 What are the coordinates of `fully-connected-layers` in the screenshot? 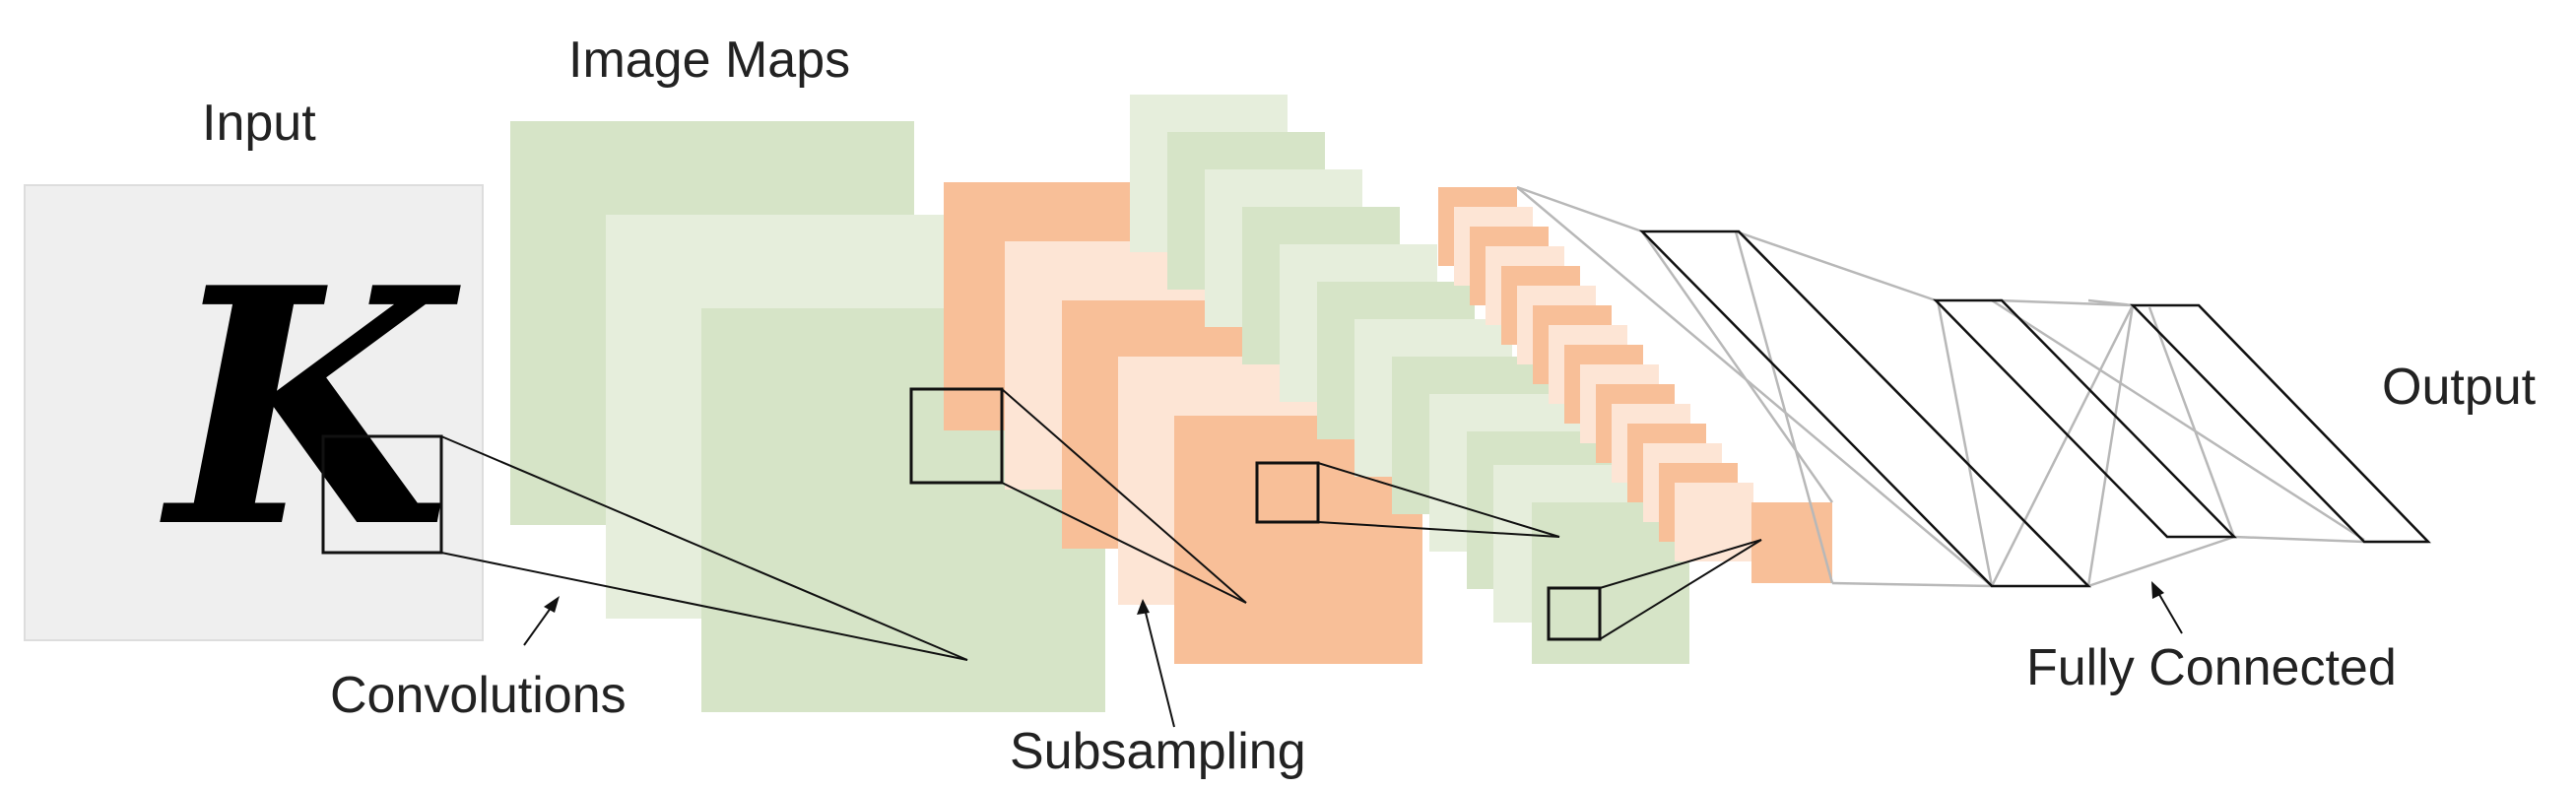 It's located at (2035, 409).